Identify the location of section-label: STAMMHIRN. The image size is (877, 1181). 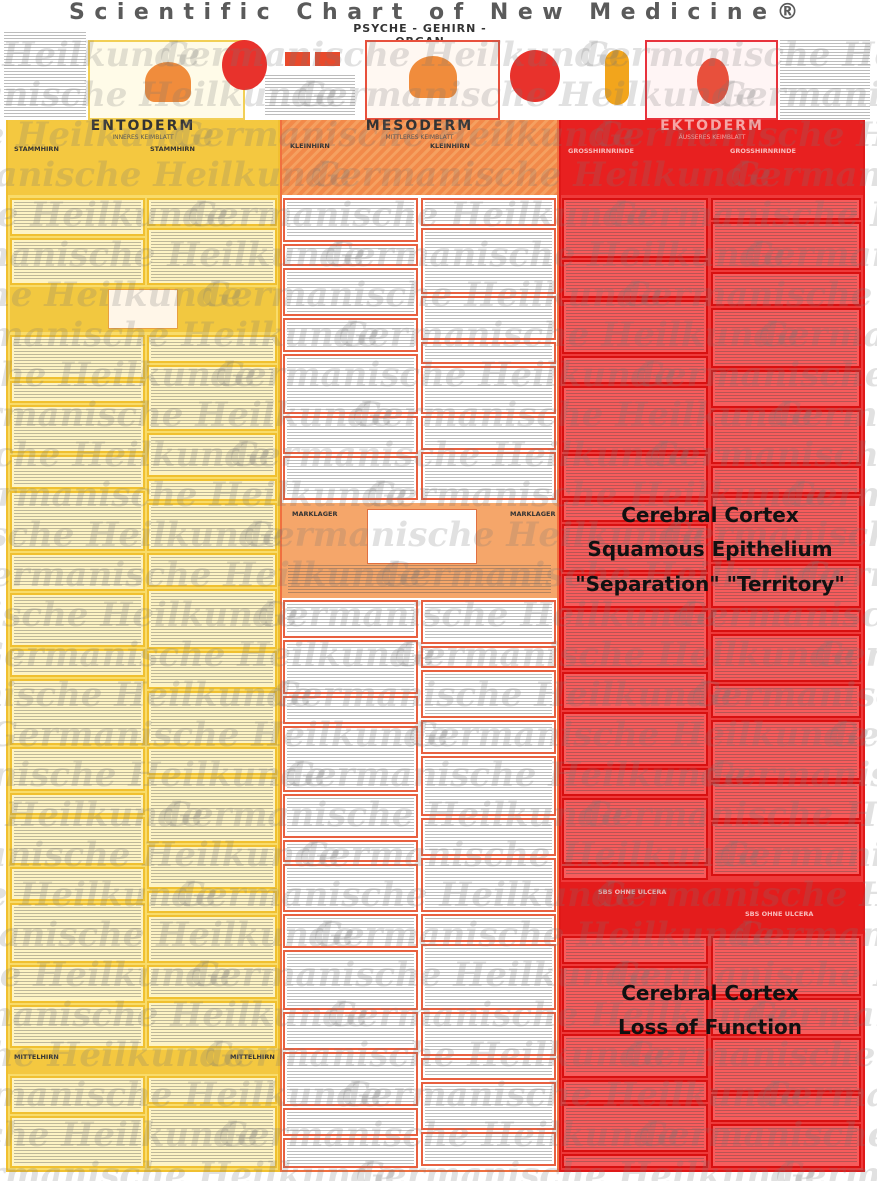
(172, 149).